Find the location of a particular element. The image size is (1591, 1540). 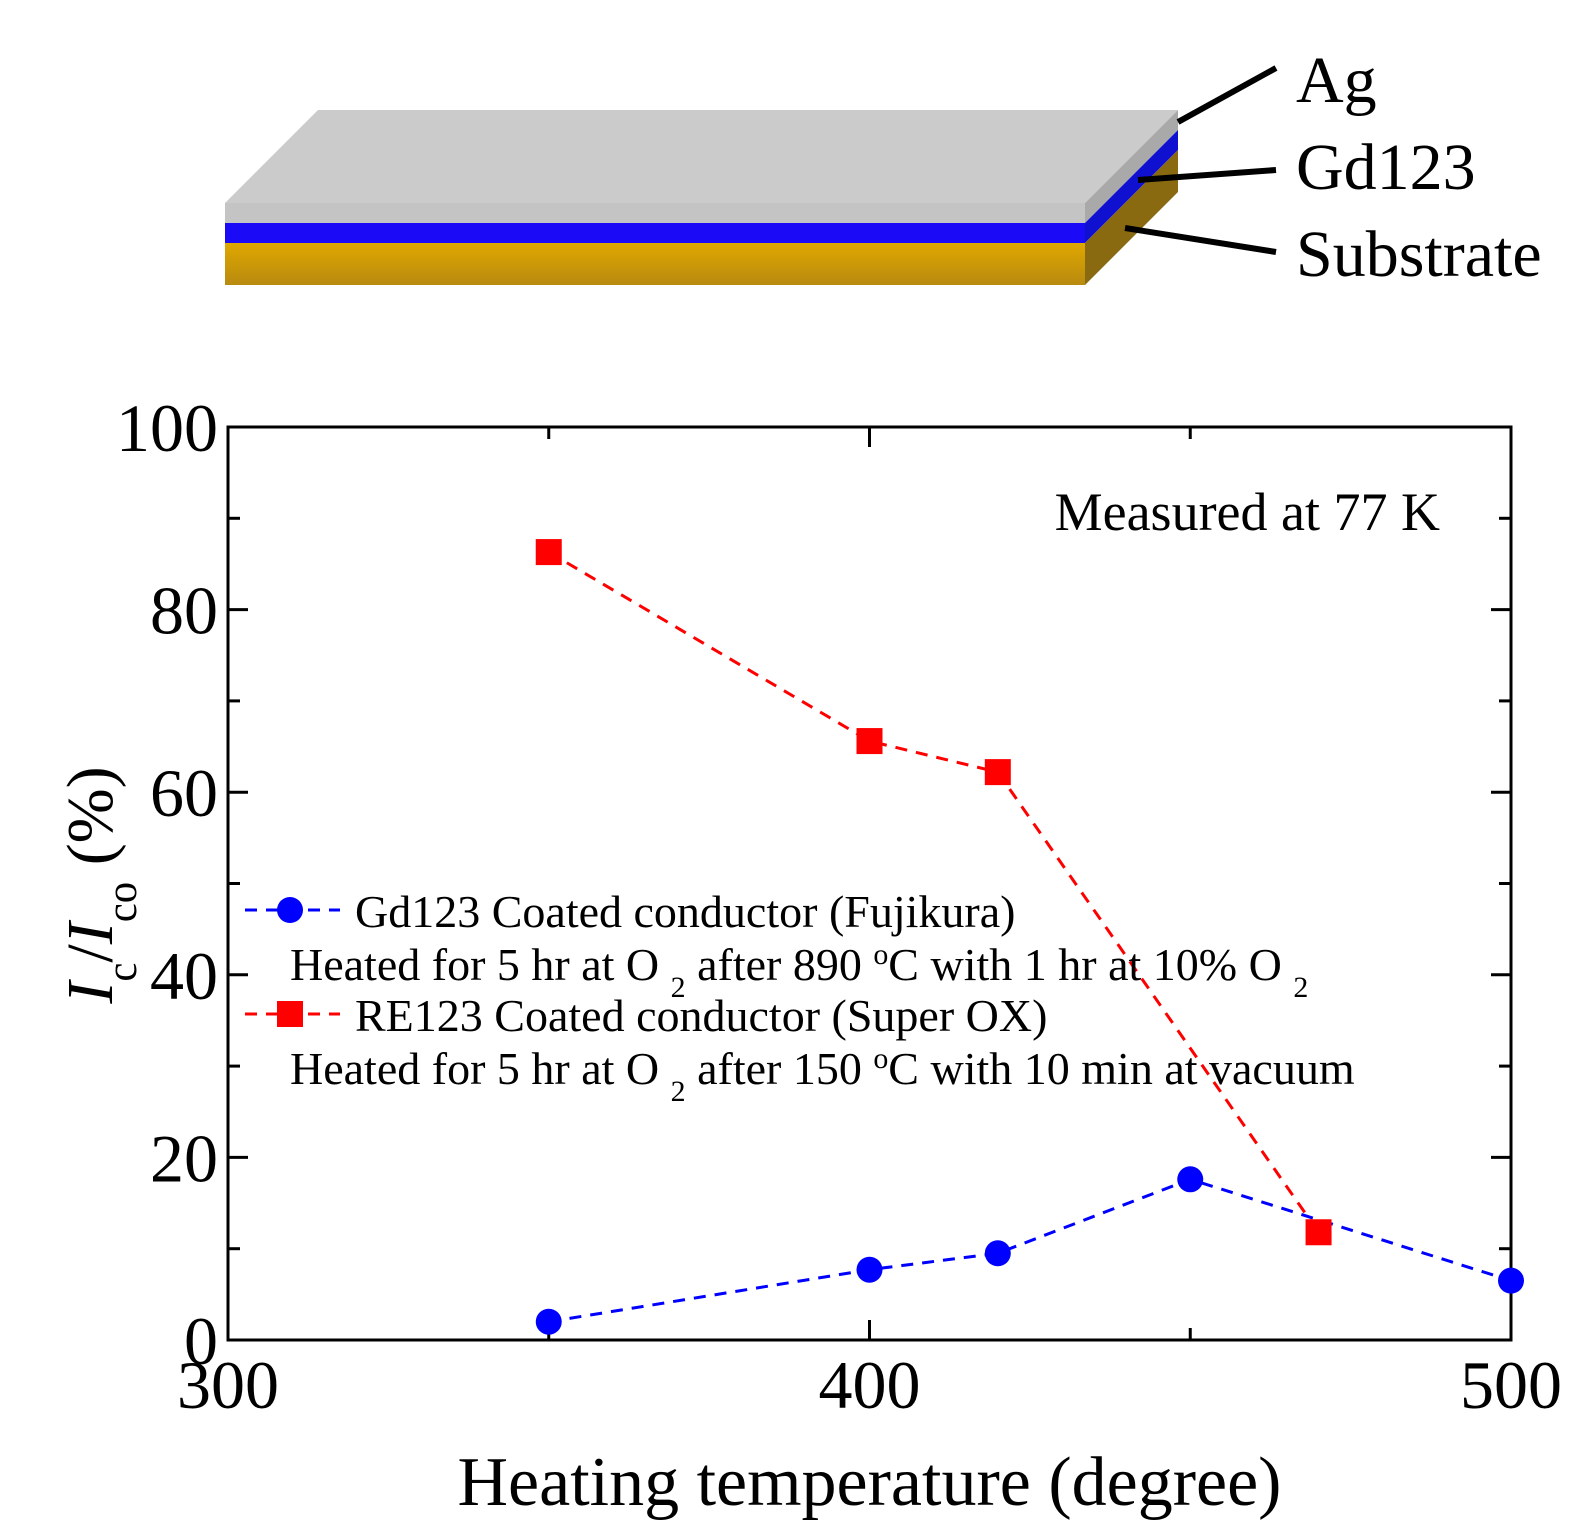

x-tick-label: 400 is located at coordinates (870, 1385).